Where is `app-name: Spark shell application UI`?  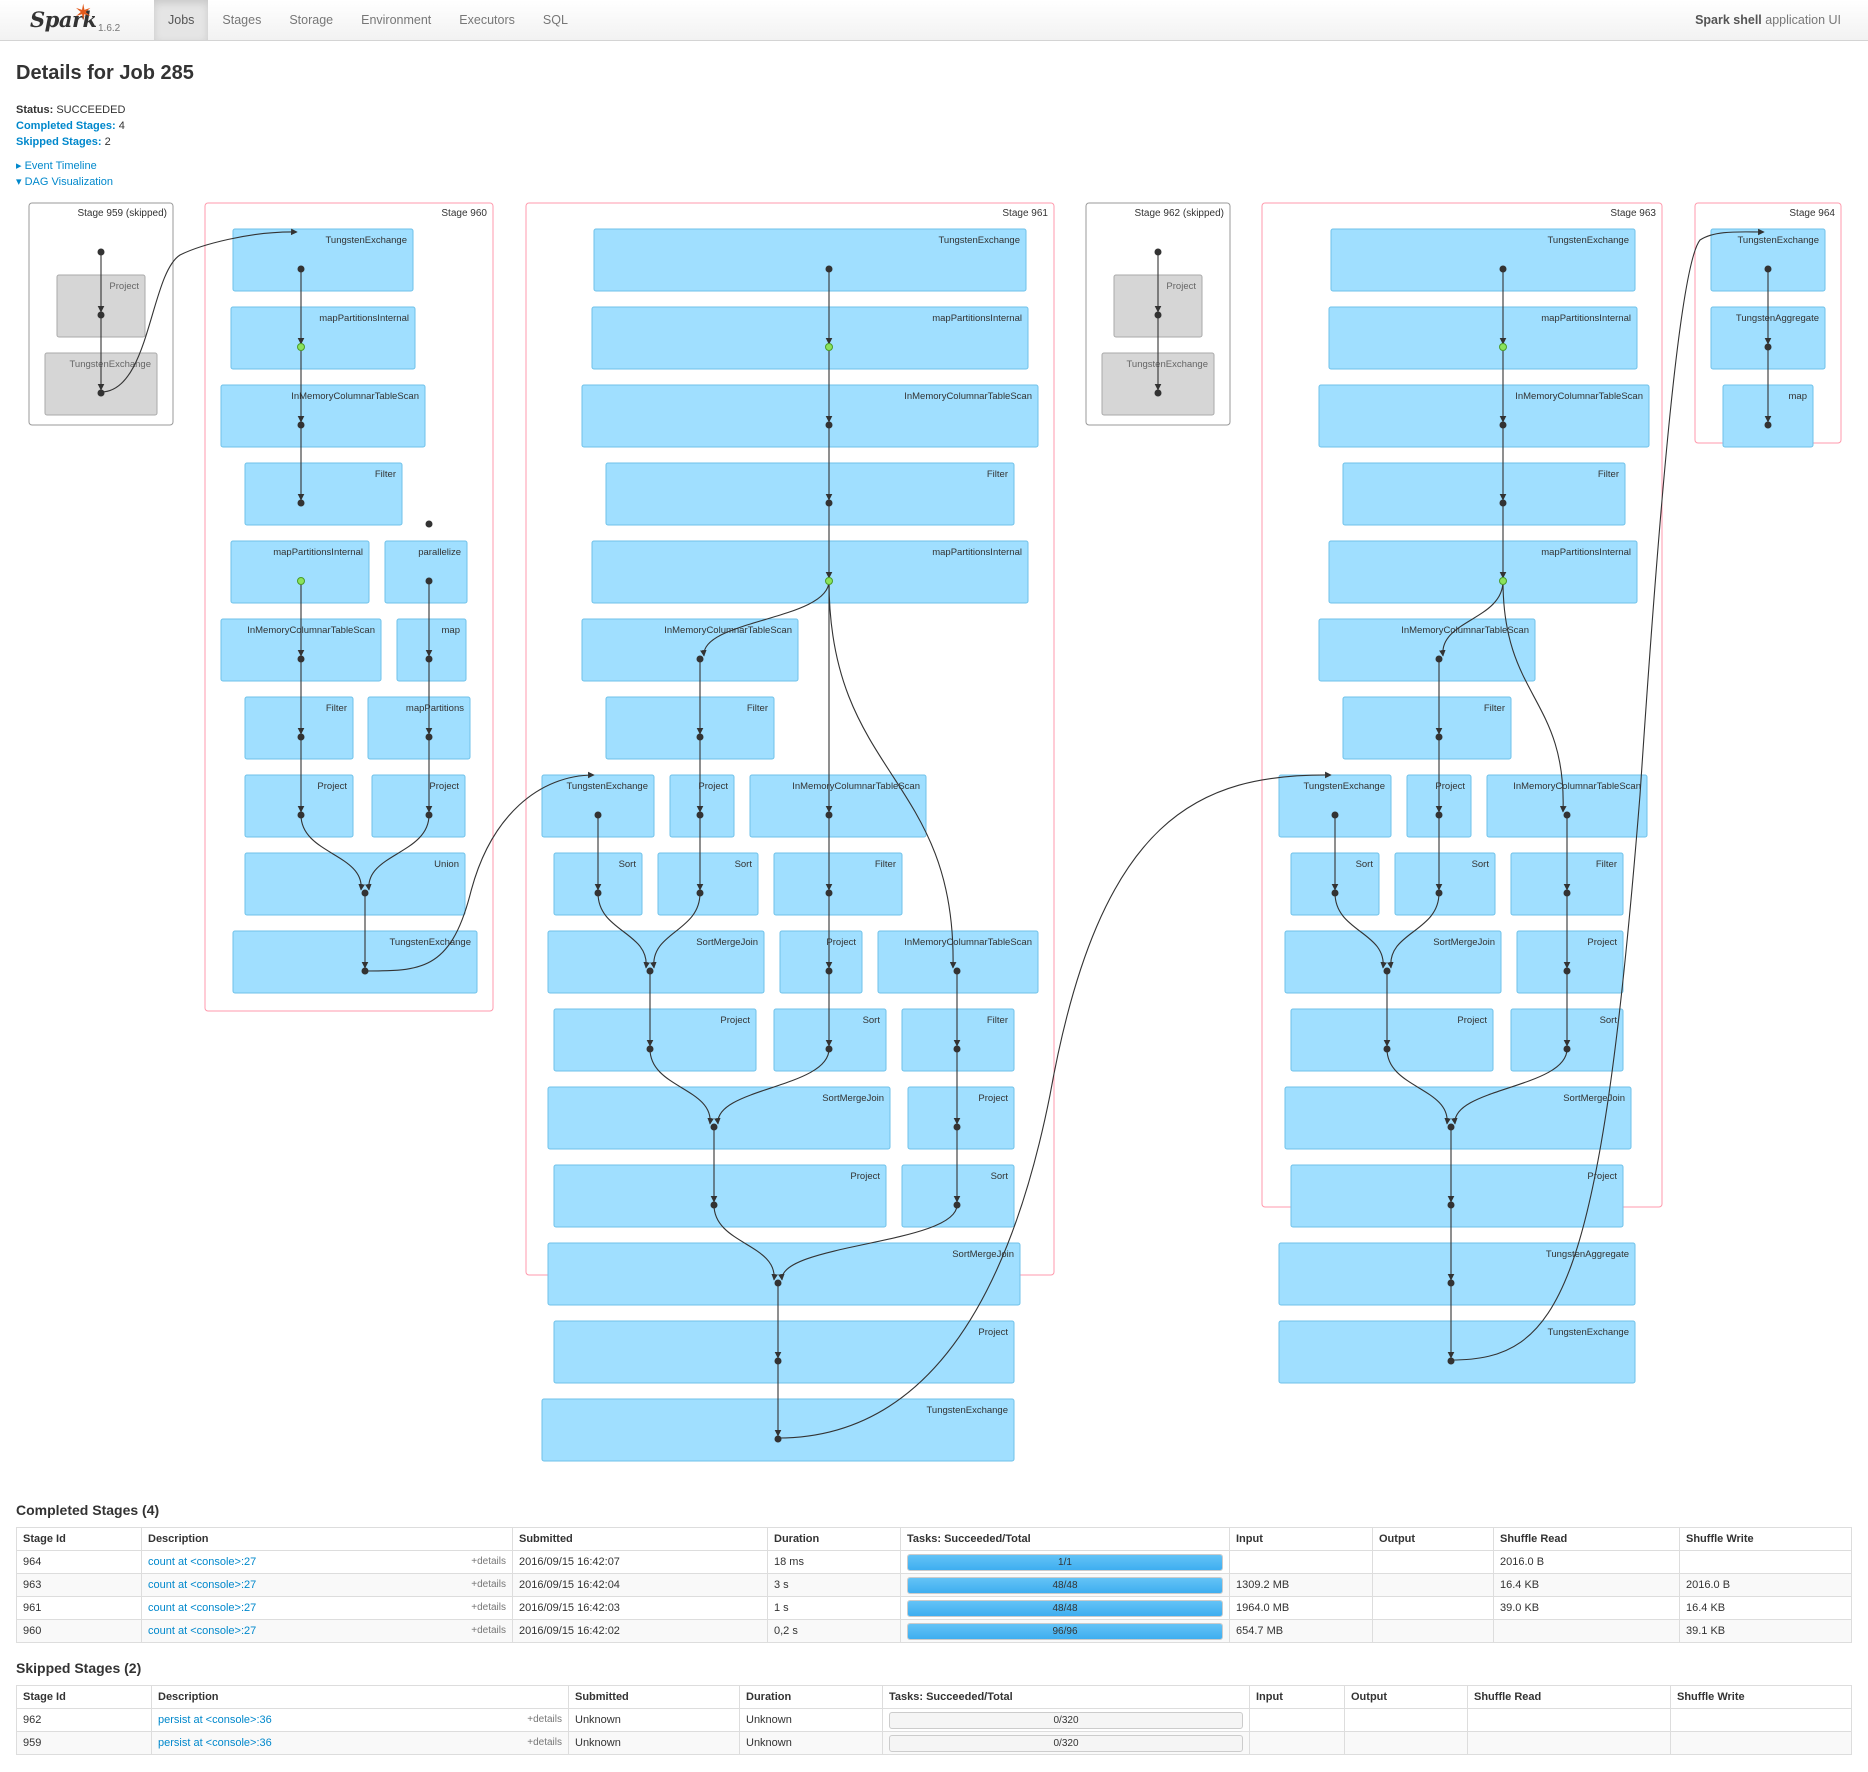 app-name: Spark shell application UI is located at coordinates (1768, 20).